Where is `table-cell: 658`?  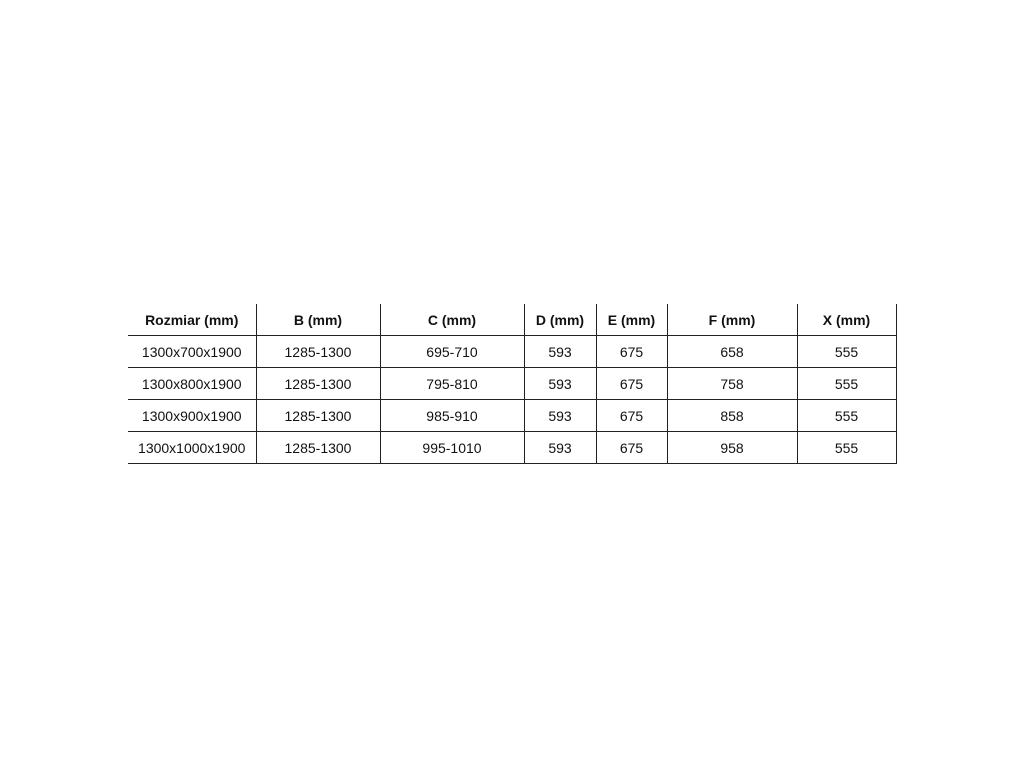 table-cell: 658 is located at coordinates (732, 351).